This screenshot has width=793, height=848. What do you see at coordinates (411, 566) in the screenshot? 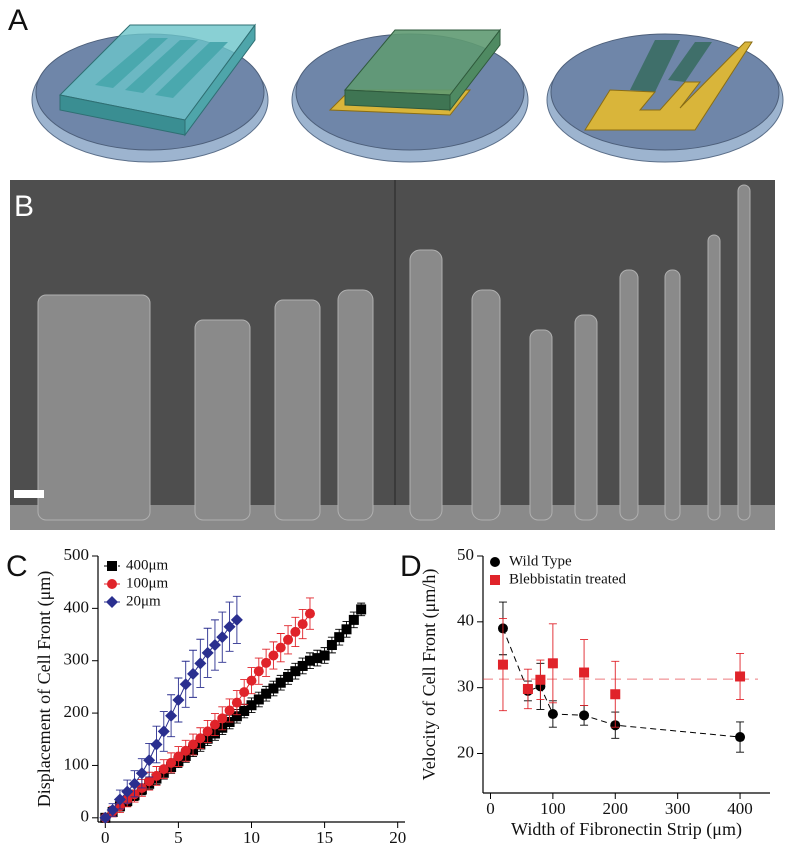
I see `panel-label: D` at bounding box center [411, 566].